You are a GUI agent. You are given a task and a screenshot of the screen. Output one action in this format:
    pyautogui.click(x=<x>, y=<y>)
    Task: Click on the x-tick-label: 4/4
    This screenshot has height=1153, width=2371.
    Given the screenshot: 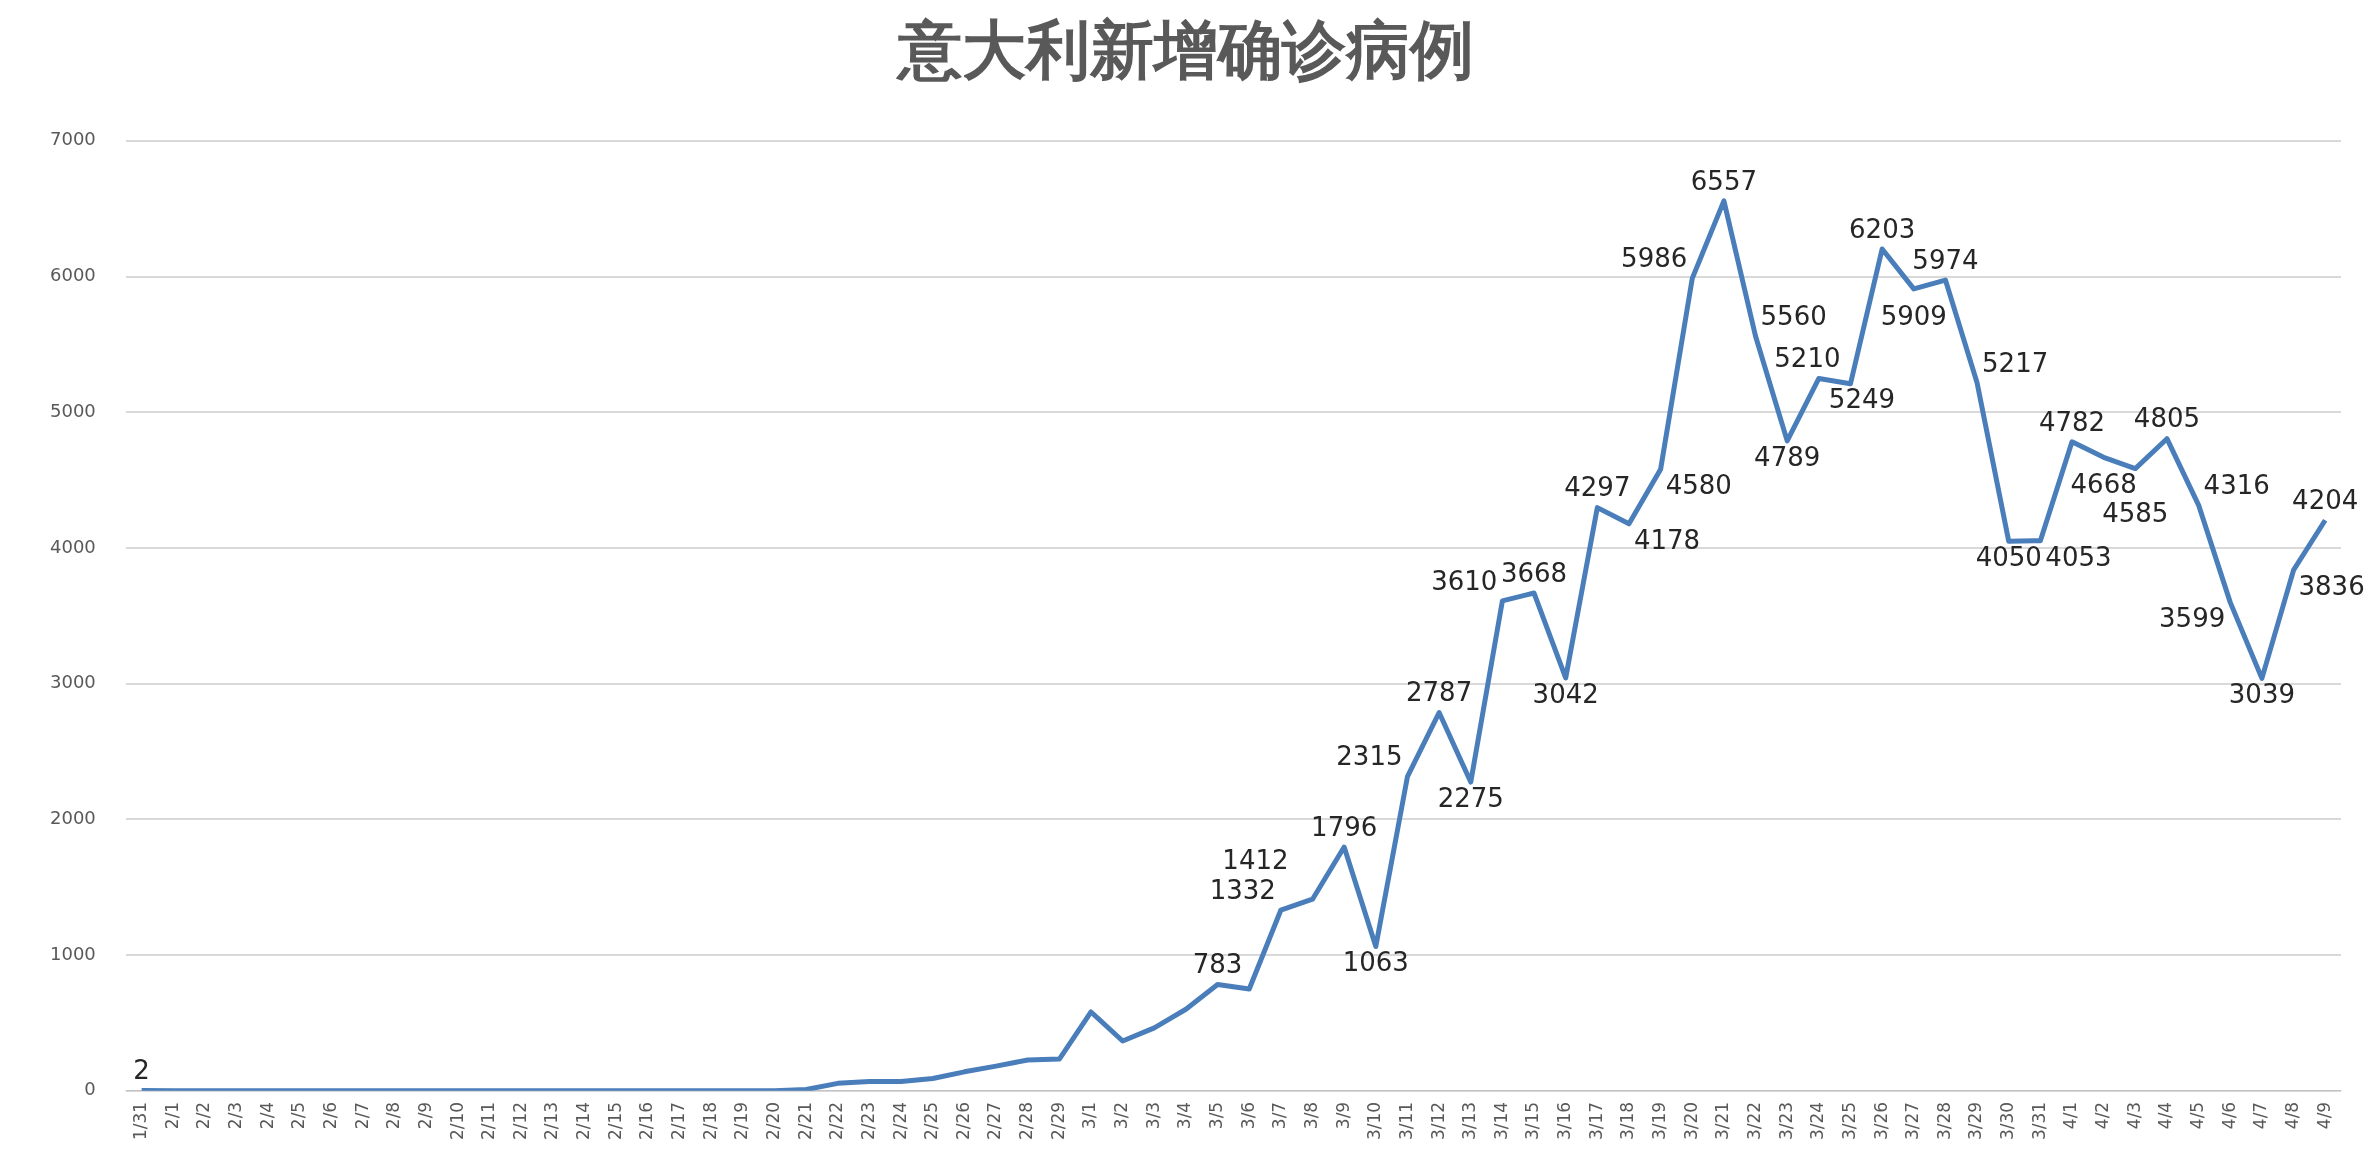 What is the action you would take?
    pyautogui.click(x=2165, y=1115)
    